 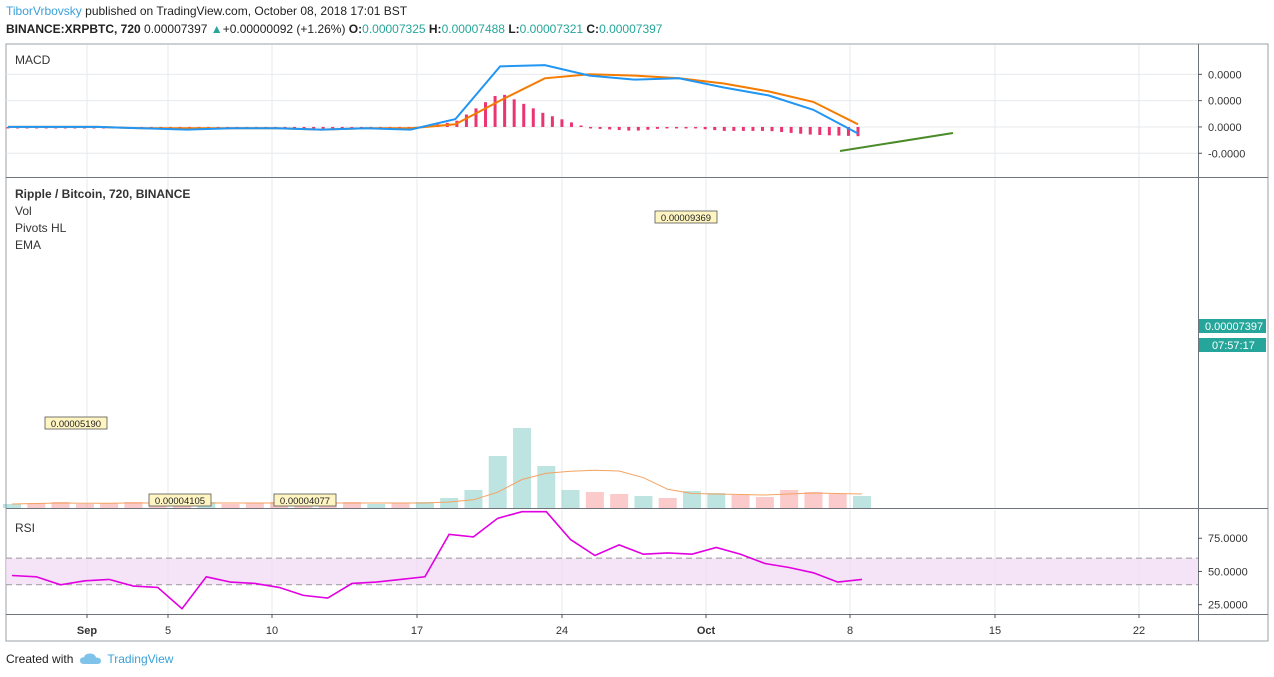 I want to click on open-value: 0.00007325, so click(x=394, y=29).